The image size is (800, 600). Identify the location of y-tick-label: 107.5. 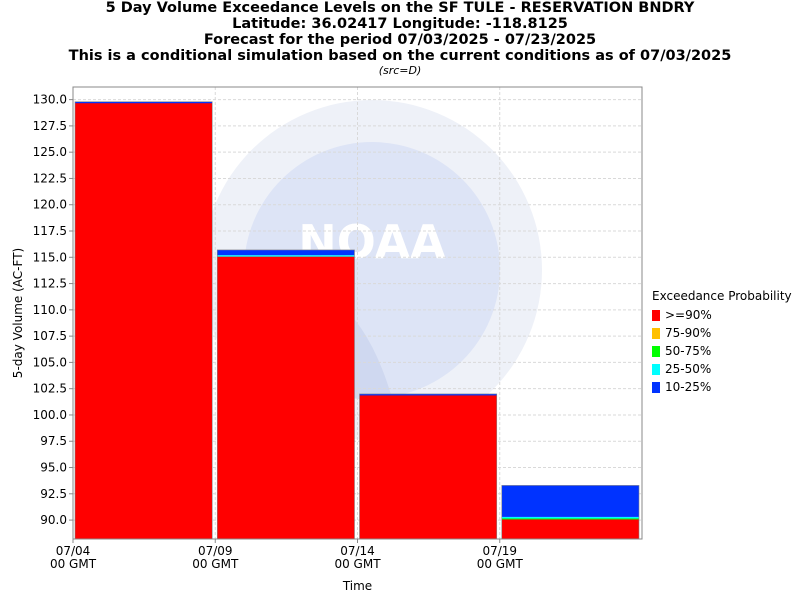
(50, 336).